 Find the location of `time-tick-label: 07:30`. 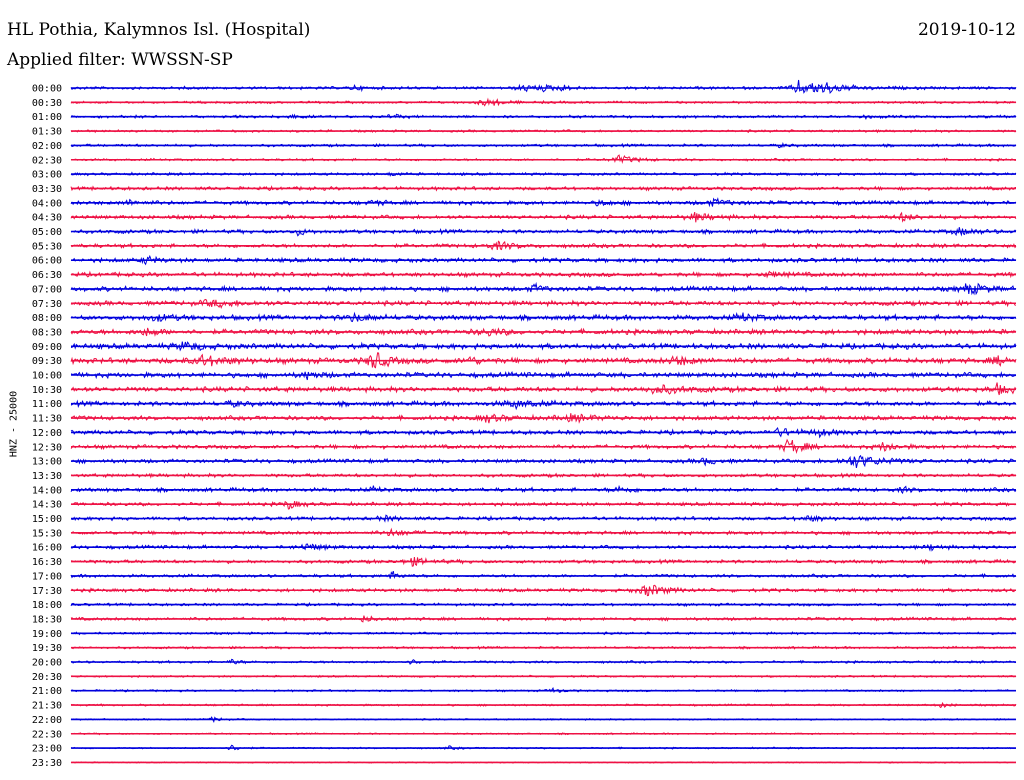

time-tick-label: 07:30 is located at coordinates (47, 304).